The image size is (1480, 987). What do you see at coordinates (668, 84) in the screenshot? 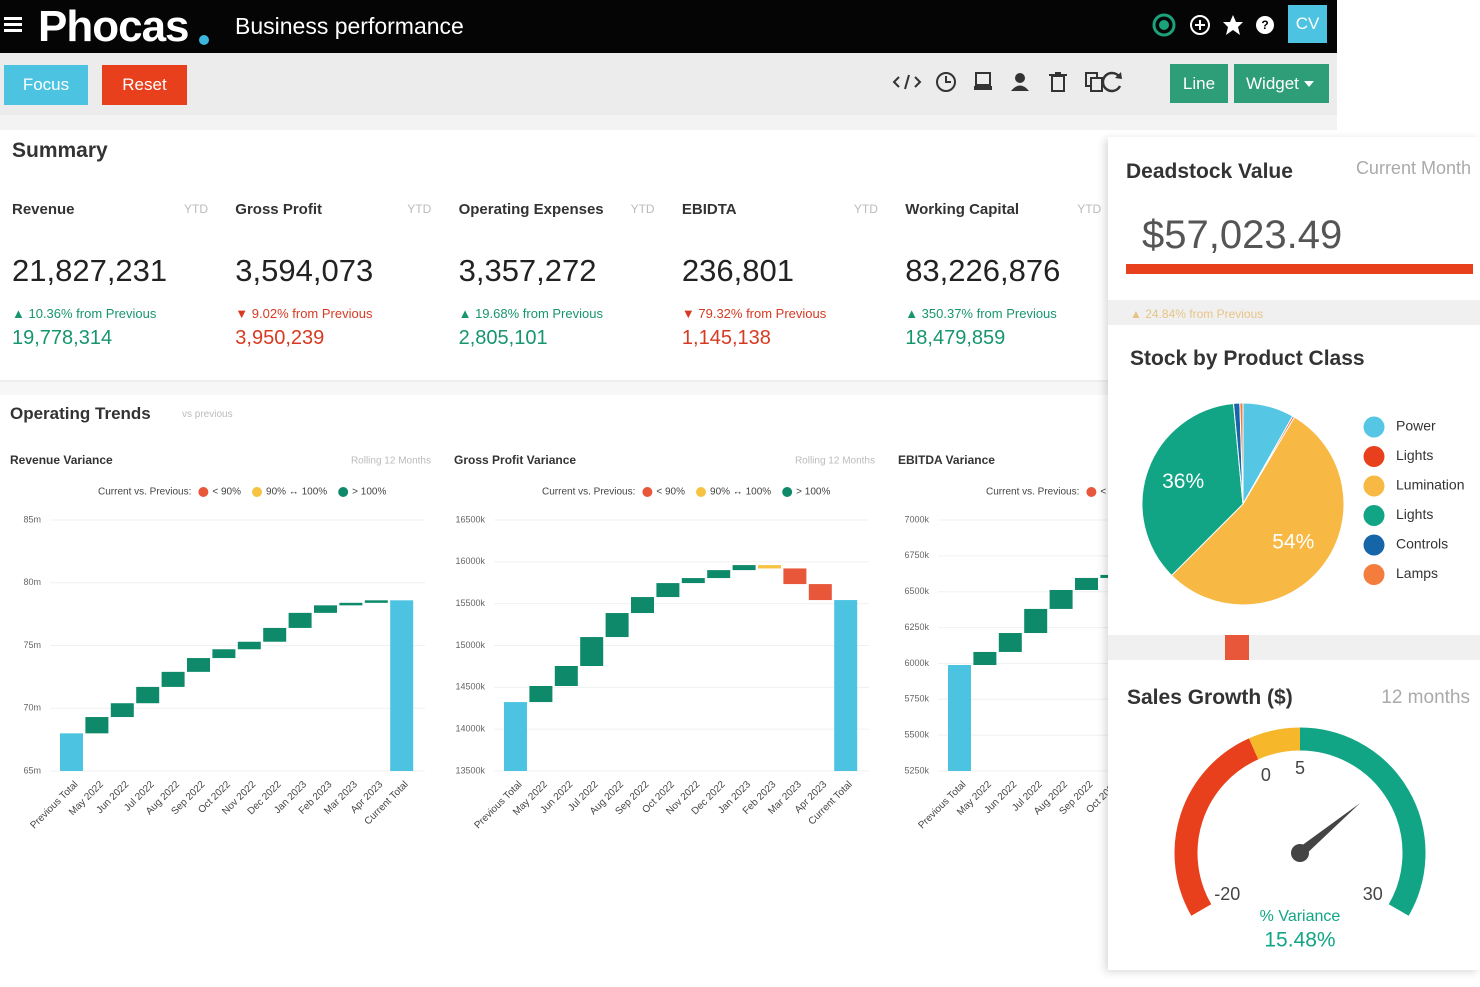
I see `toolbar` at bounding box center [668, 84].